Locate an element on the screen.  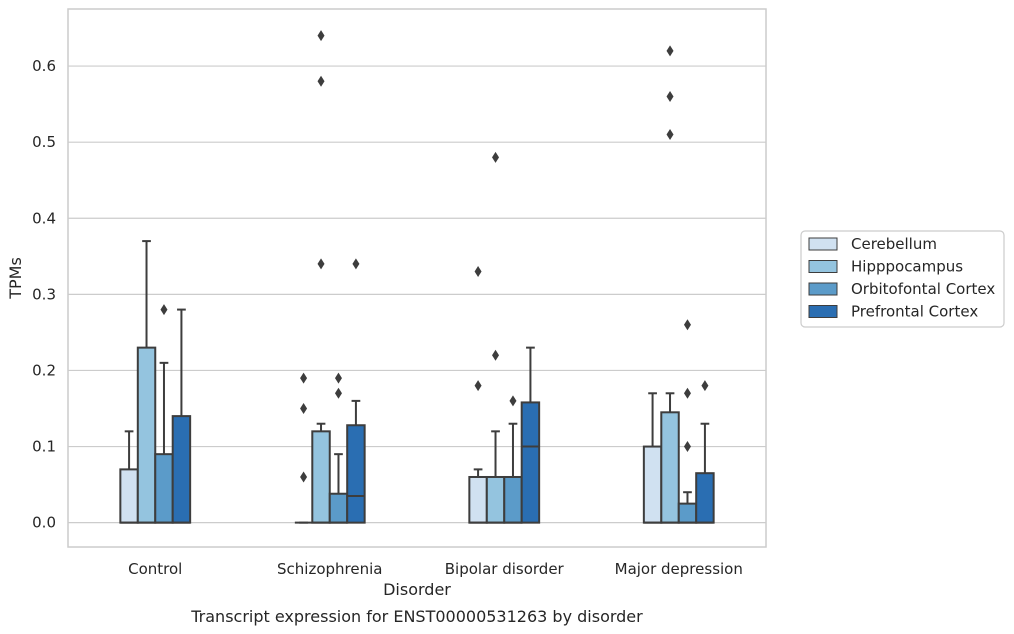
y-tick-label: 0.4 is located at coordinates (44, 218).